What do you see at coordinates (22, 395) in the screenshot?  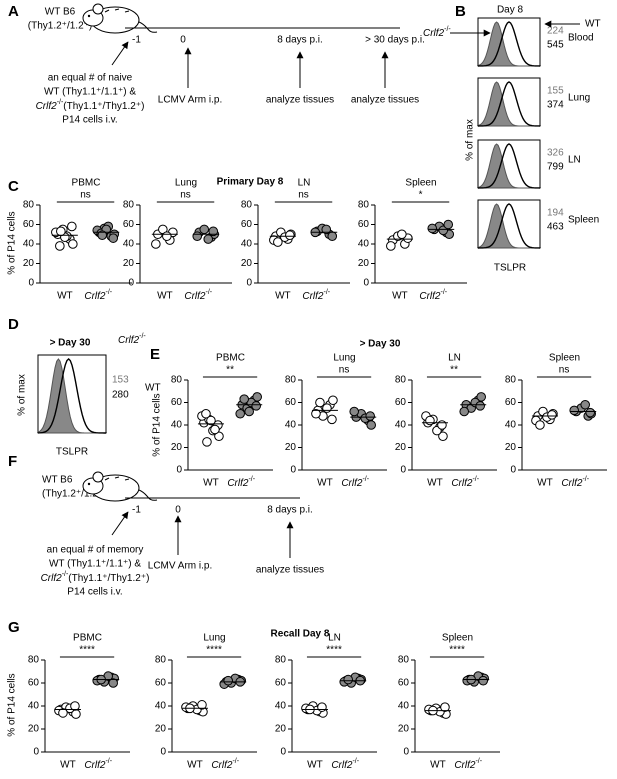 I see `y-axis-label: % of max` at bounding box center [22, 395].